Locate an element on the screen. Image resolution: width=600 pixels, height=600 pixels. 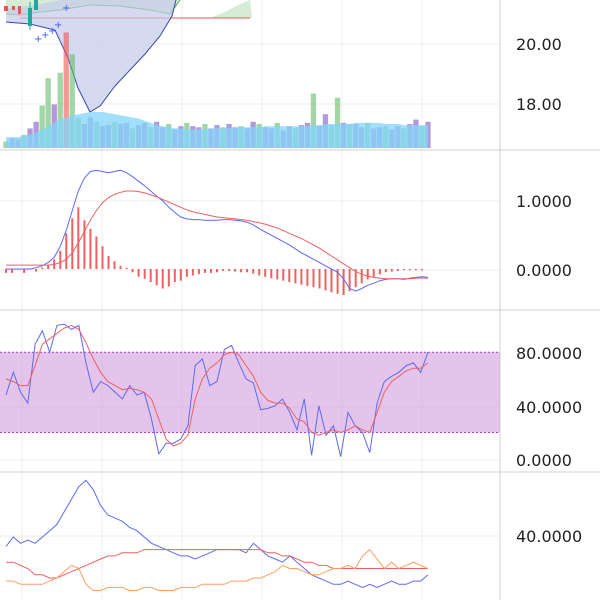
stochastic-band is located at coordinates (250, 392).